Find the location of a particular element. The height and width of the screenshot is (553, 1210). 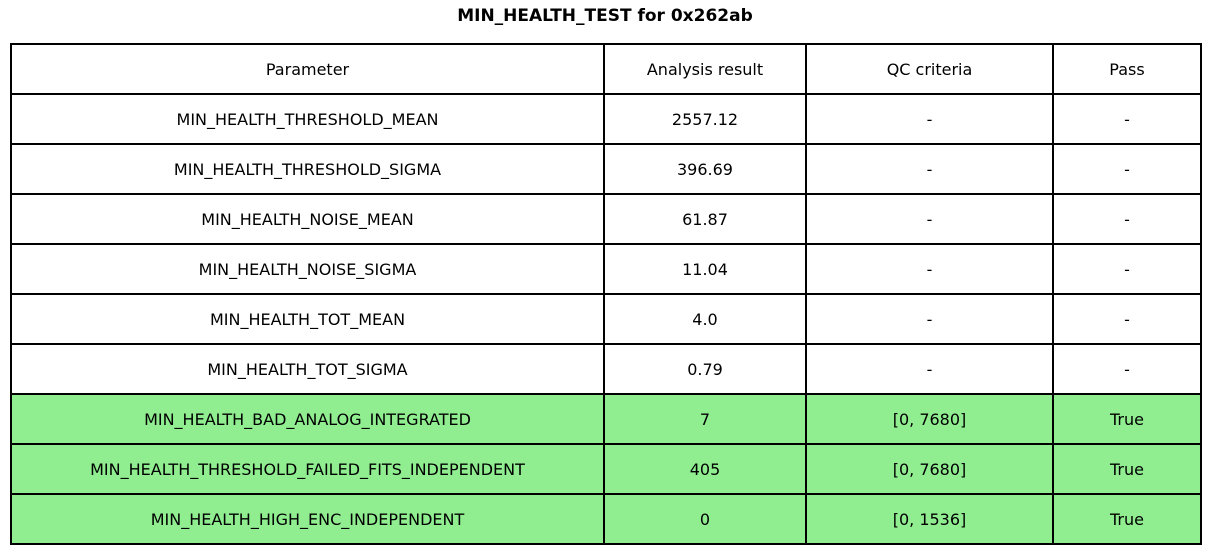

table-row: MIN_HEALTH_THRESHOLD_SIGMA 396.69 - - is located at coordinates (606, 169).